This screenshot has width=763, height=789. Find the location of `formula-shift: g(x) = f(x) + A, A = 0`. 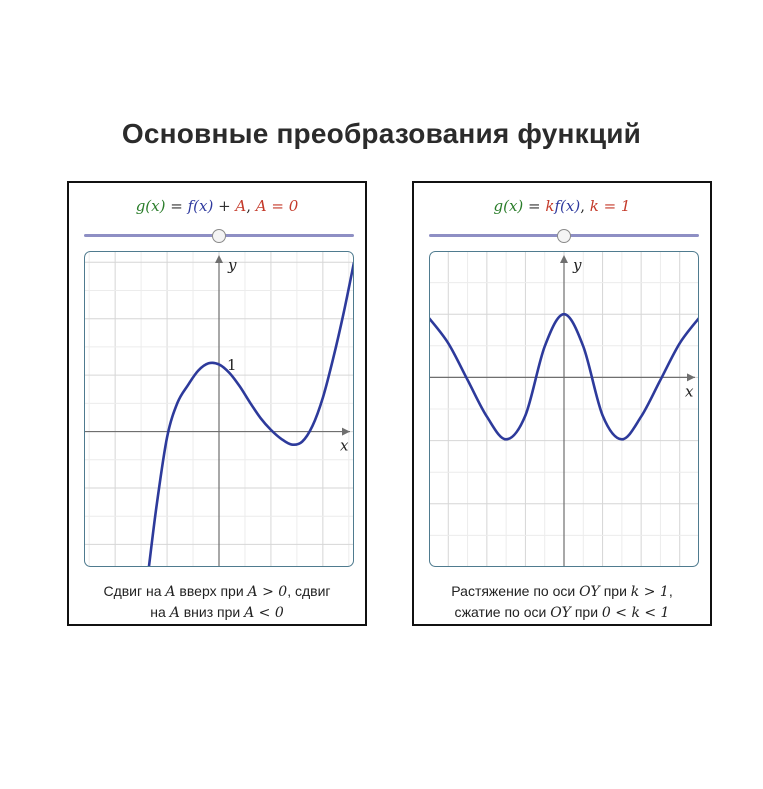

formula-shift: g(x) = f(x) + A, A = 0 is located at coordinates (217, 206).